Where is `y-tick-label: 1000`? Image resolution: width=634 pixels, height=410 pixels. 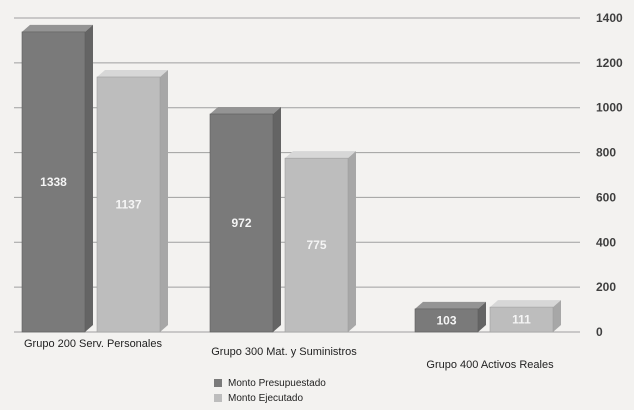
y-tick-label: 1000 is located at coordinates (609, 108).